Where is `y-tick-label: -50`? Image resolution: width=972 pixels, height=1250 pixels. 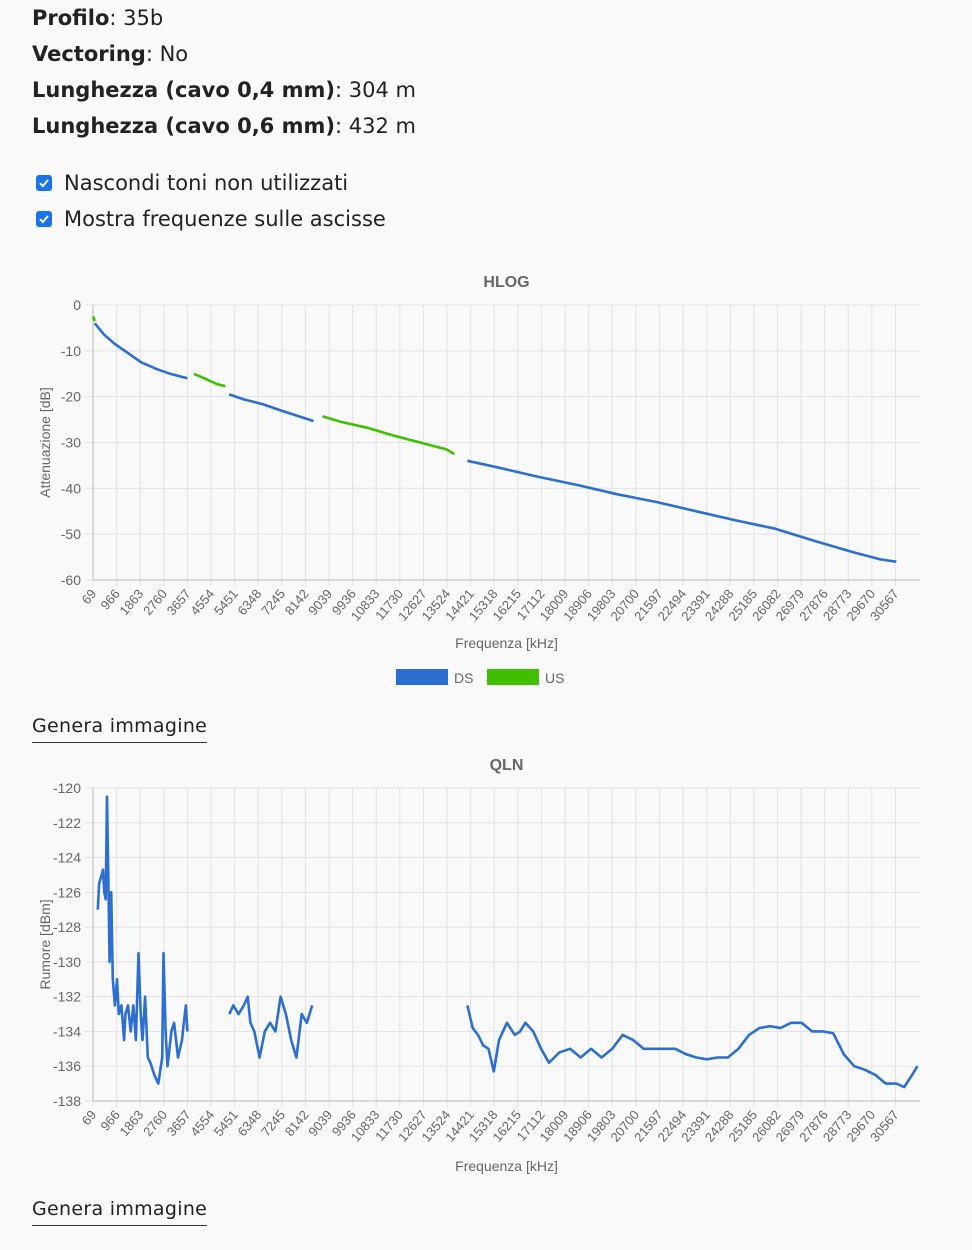 y-tick-label: -50 is located at coordinates (71, 534).